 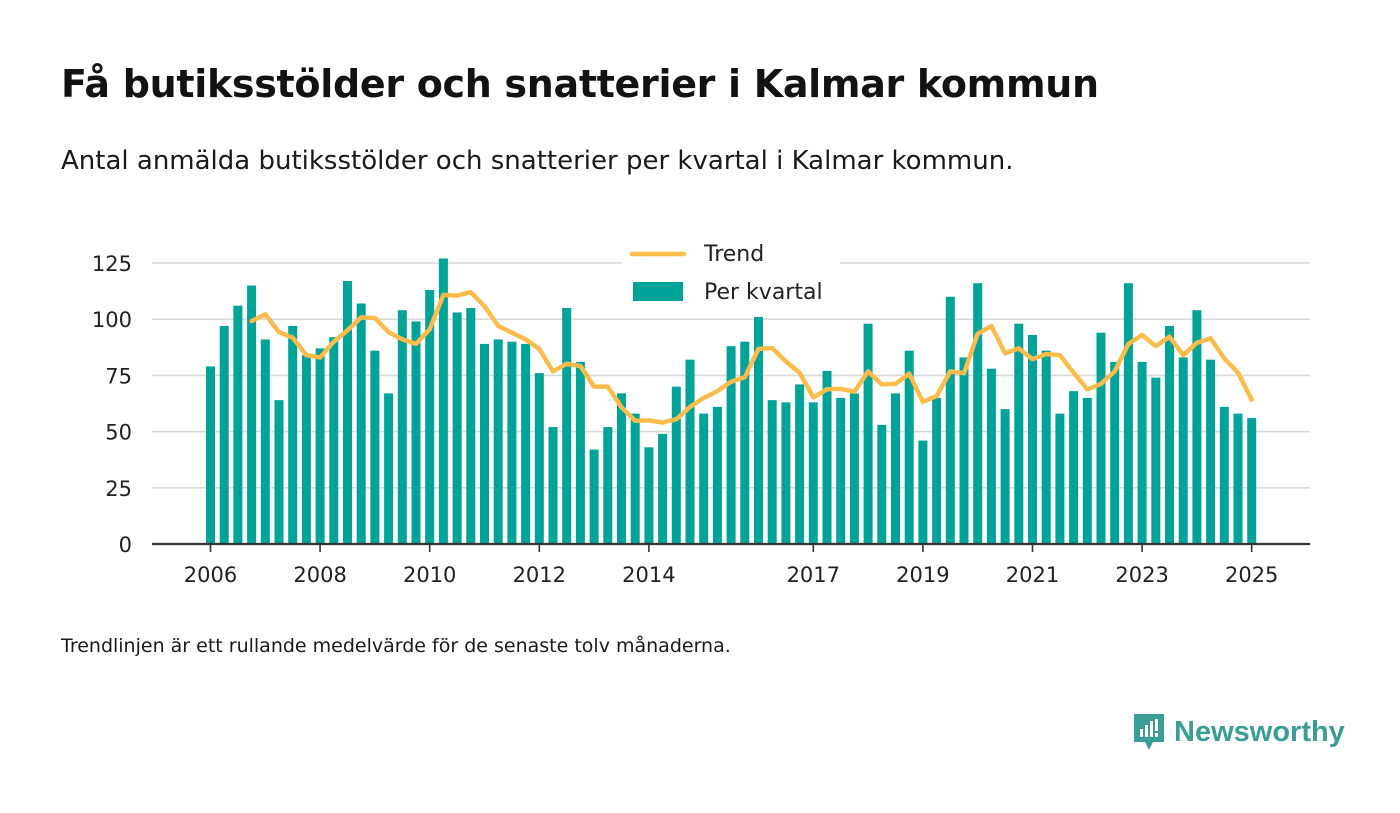 I want to click on y-tick-label: 100, so click(x=112, y=320).